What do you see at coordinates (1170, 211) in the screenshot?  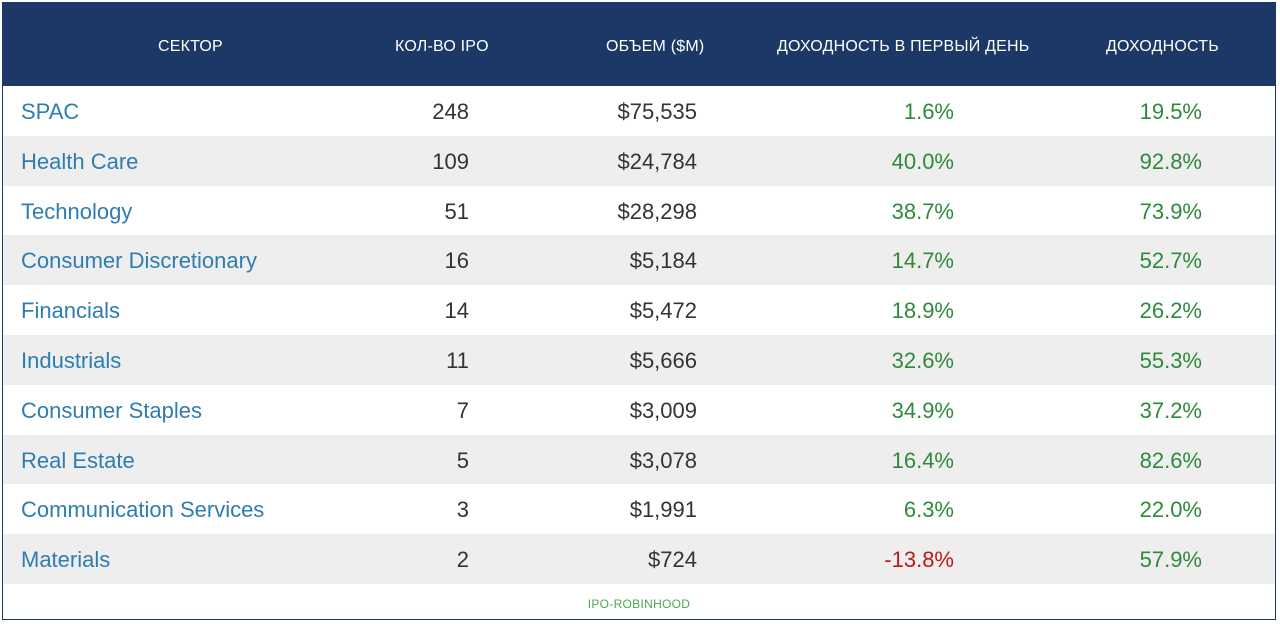 I see `cell-return: 73.9%` at bounding box center [1170, 211].